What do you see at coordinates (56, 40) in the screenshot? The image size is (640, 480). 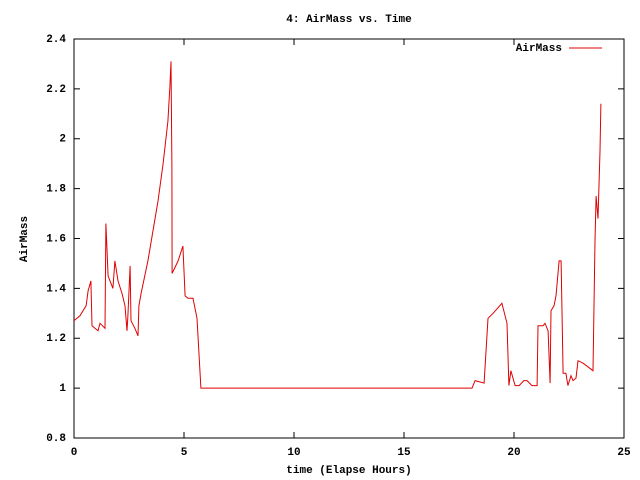 I see `y-tick-label: 2.4` at bounding box center [56, 40].